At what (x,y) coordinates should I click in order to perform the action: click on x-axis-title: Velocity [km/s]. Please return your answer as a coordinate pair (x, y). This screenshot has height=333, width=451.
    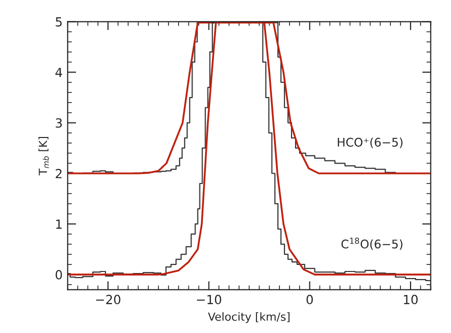
    Looking at the image, I should click on (249, 317).